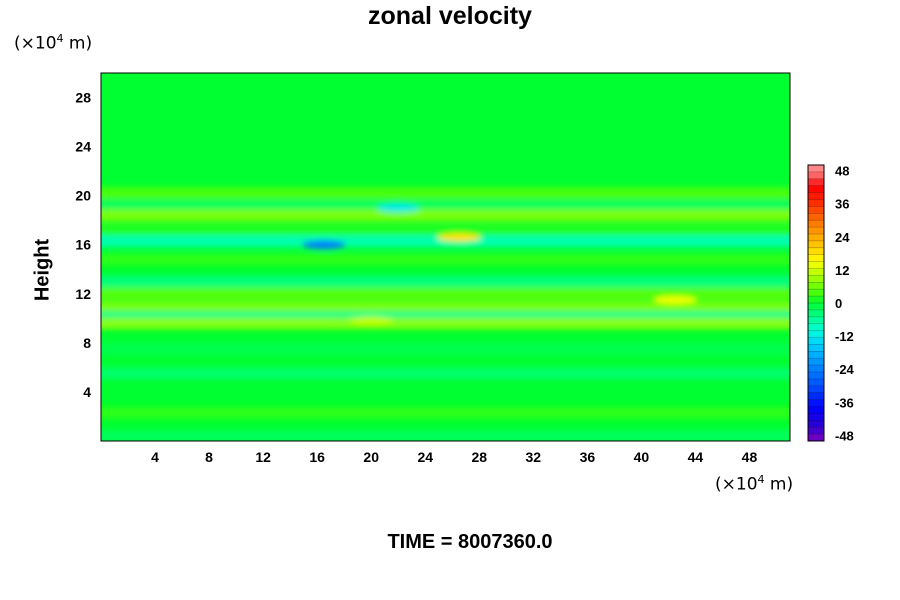  I want to click on colorbar-tick-label: -48, so click(844, 435).